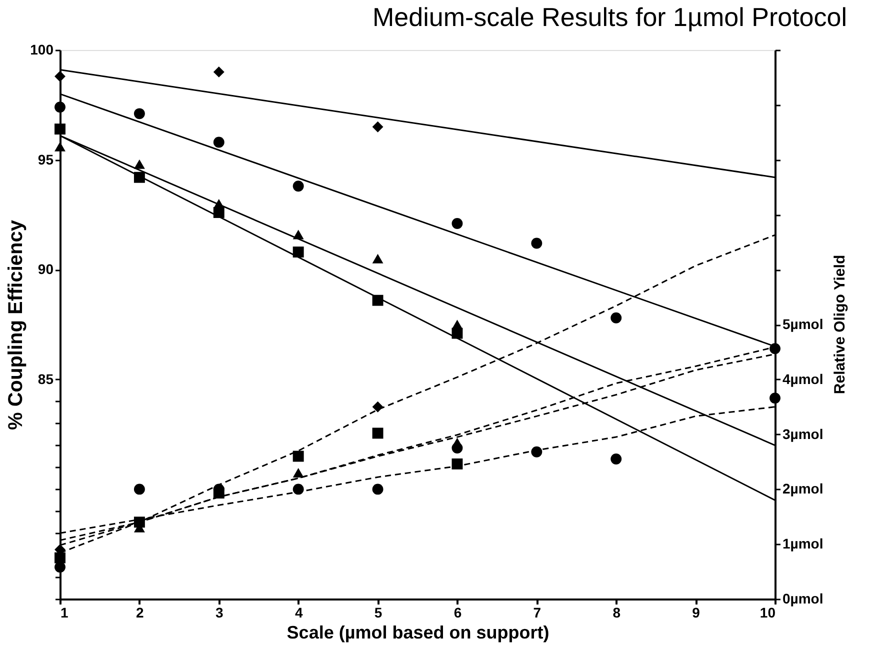 This screenshot has width=873, height=659. What do you see at coordinates (140, 612) in the screenshot?
I see `x-tick-label: 2` at bounding box center [140, 612].